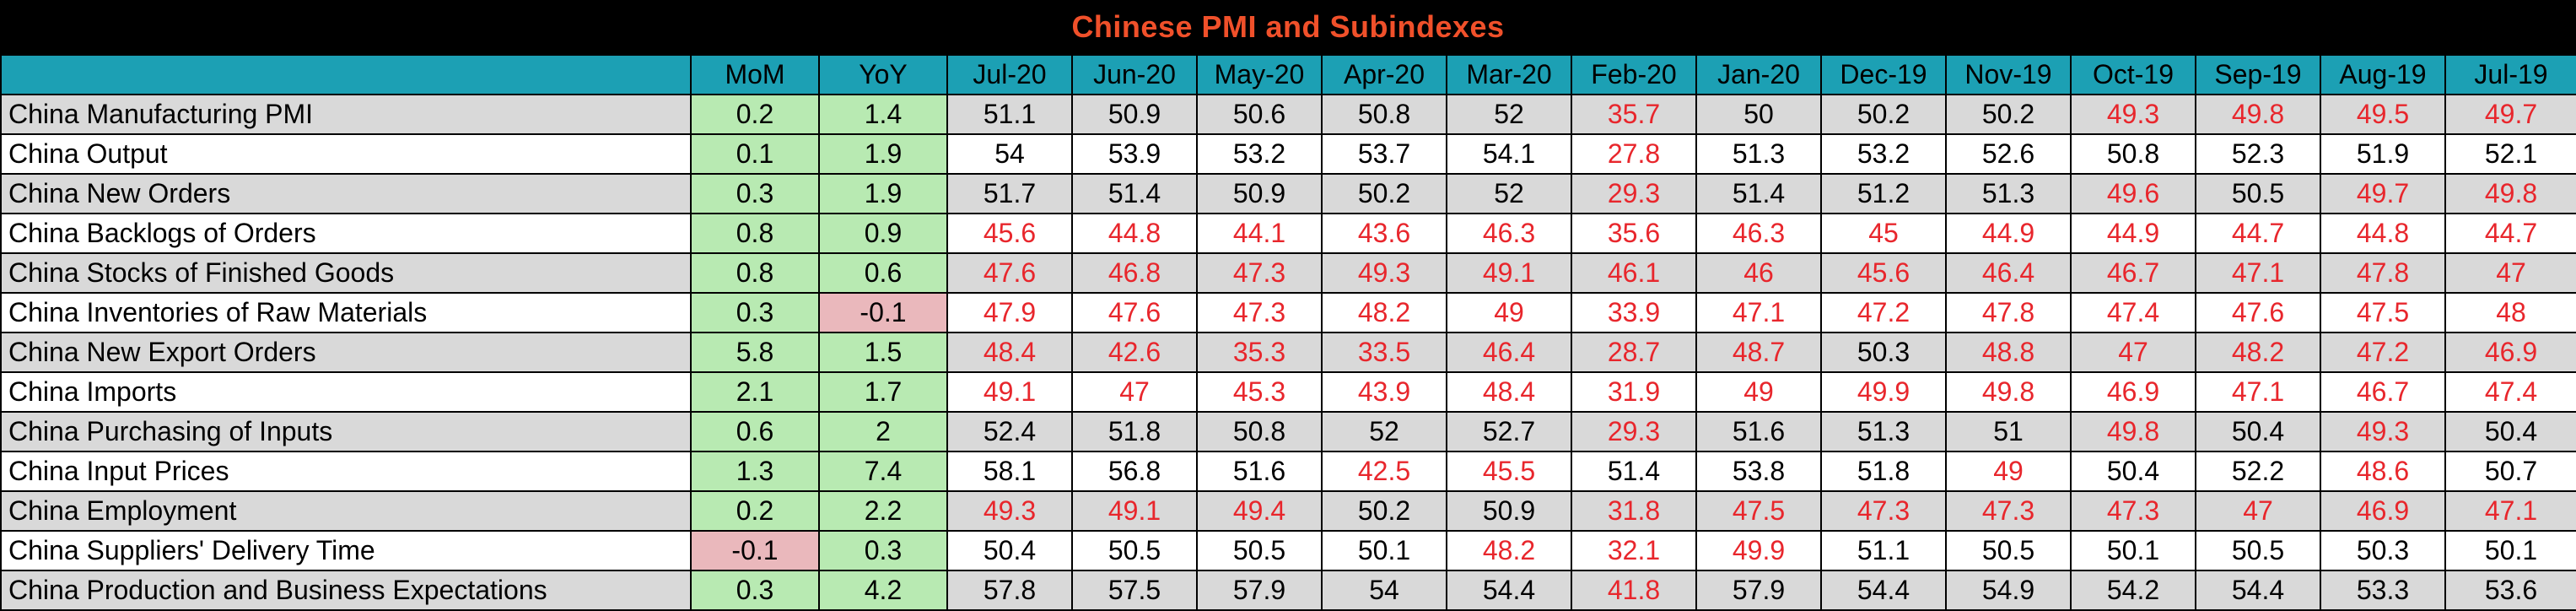 This screenshot has height=611, width=2576. I want to click on yoy-cell: 0.6, so click(883, 273).